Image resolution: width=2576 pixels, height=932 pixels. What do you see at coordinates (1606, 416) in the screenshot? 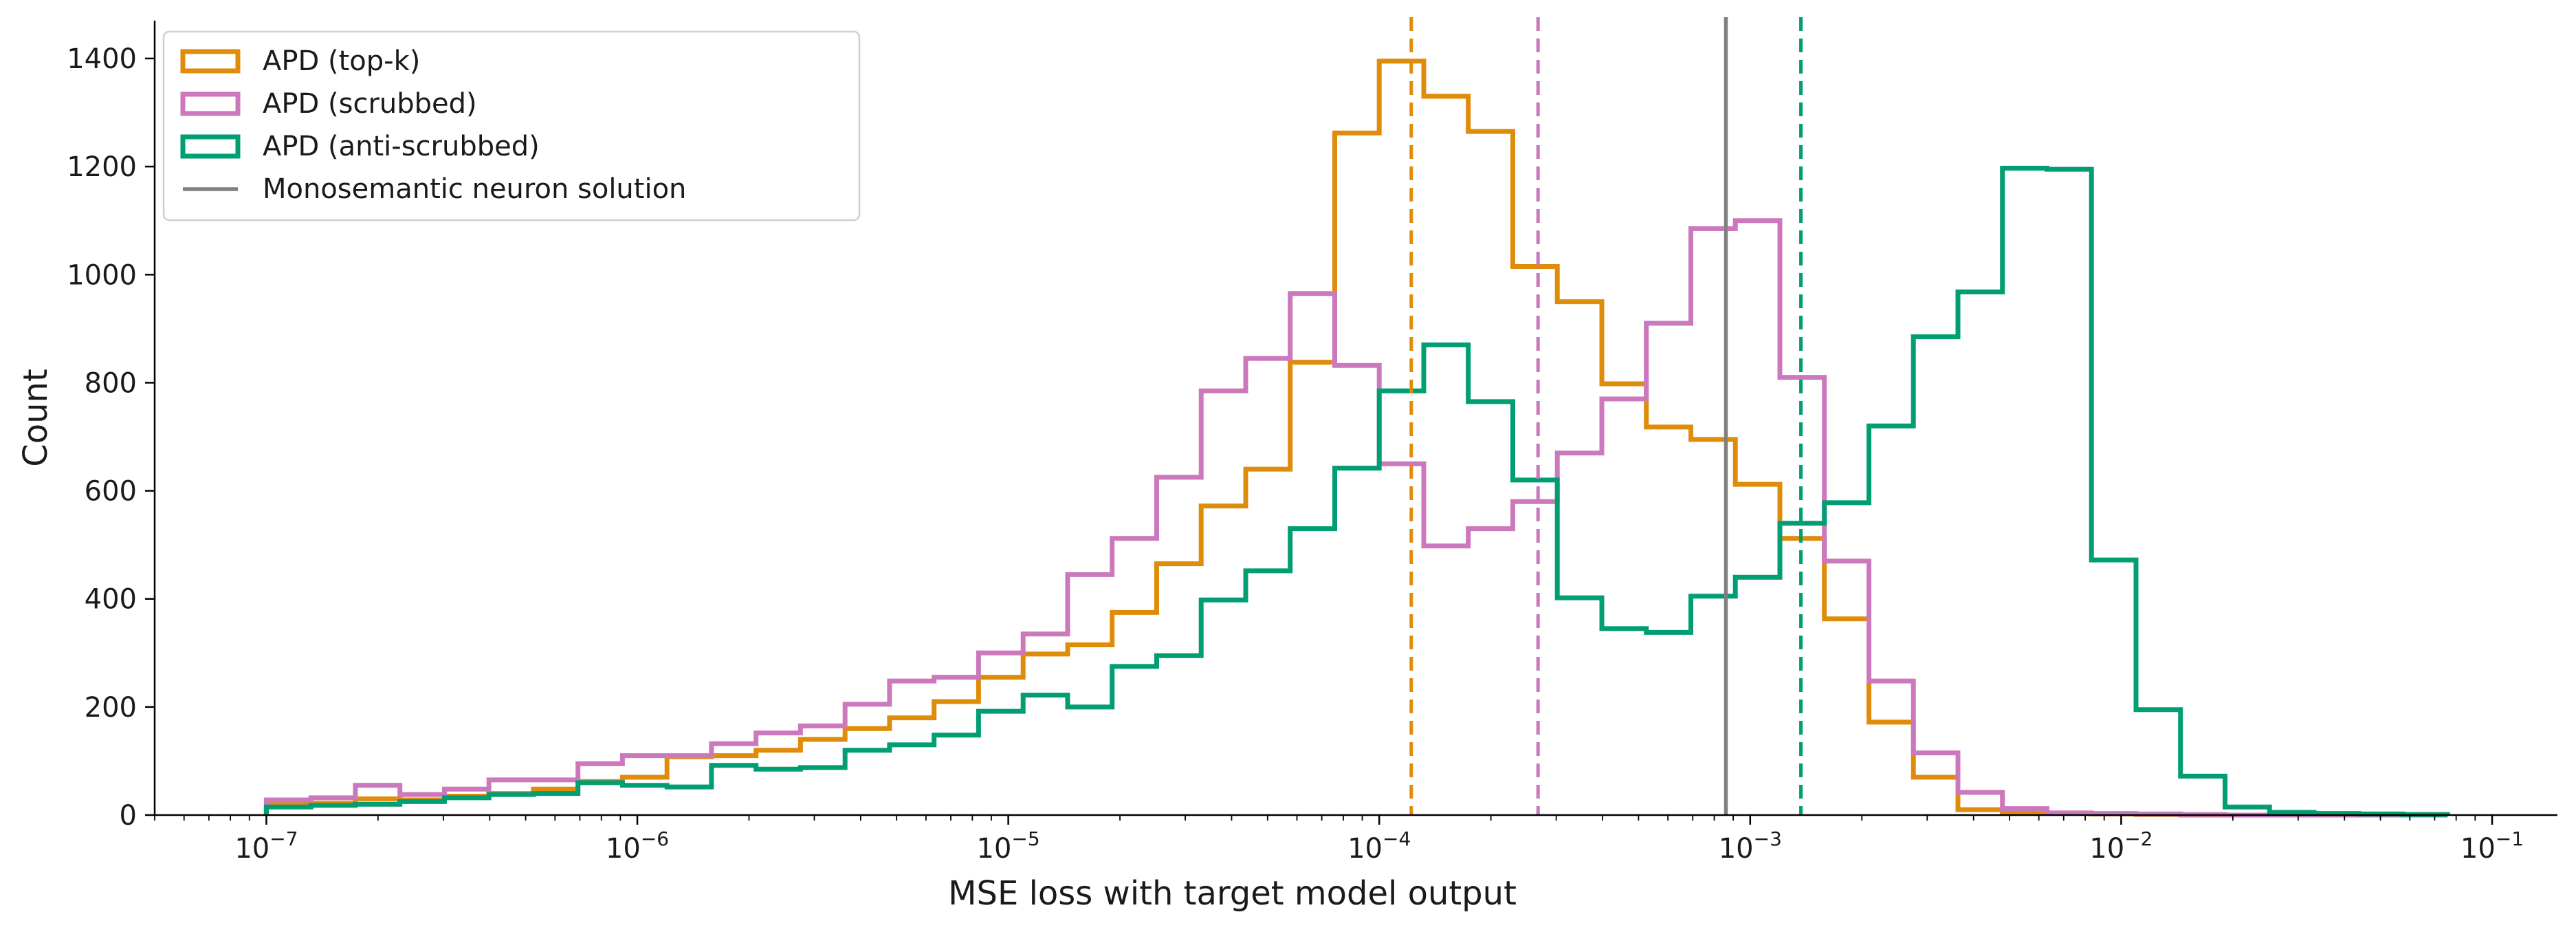
I see `reference-lines` at bounding box center [1606, 416].